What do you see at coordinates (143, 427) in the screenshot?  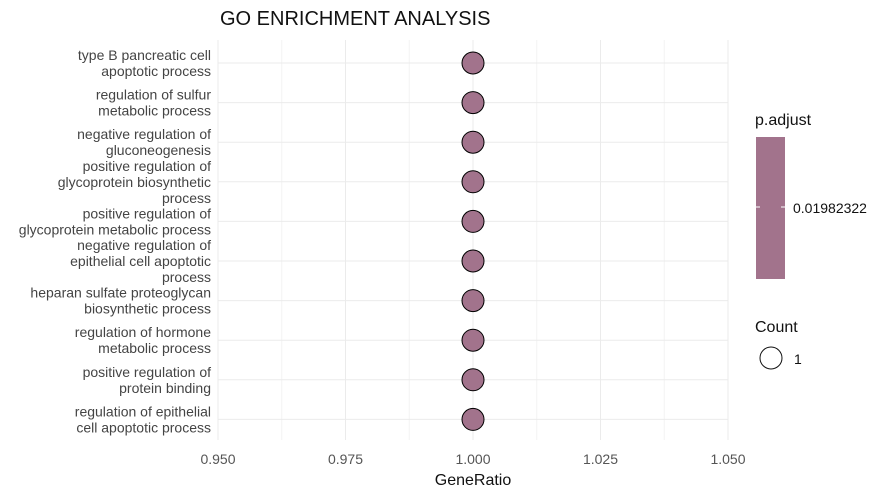 I see `y-tick-label-line: cell apoptotic process` at bounding box center [143, 427].